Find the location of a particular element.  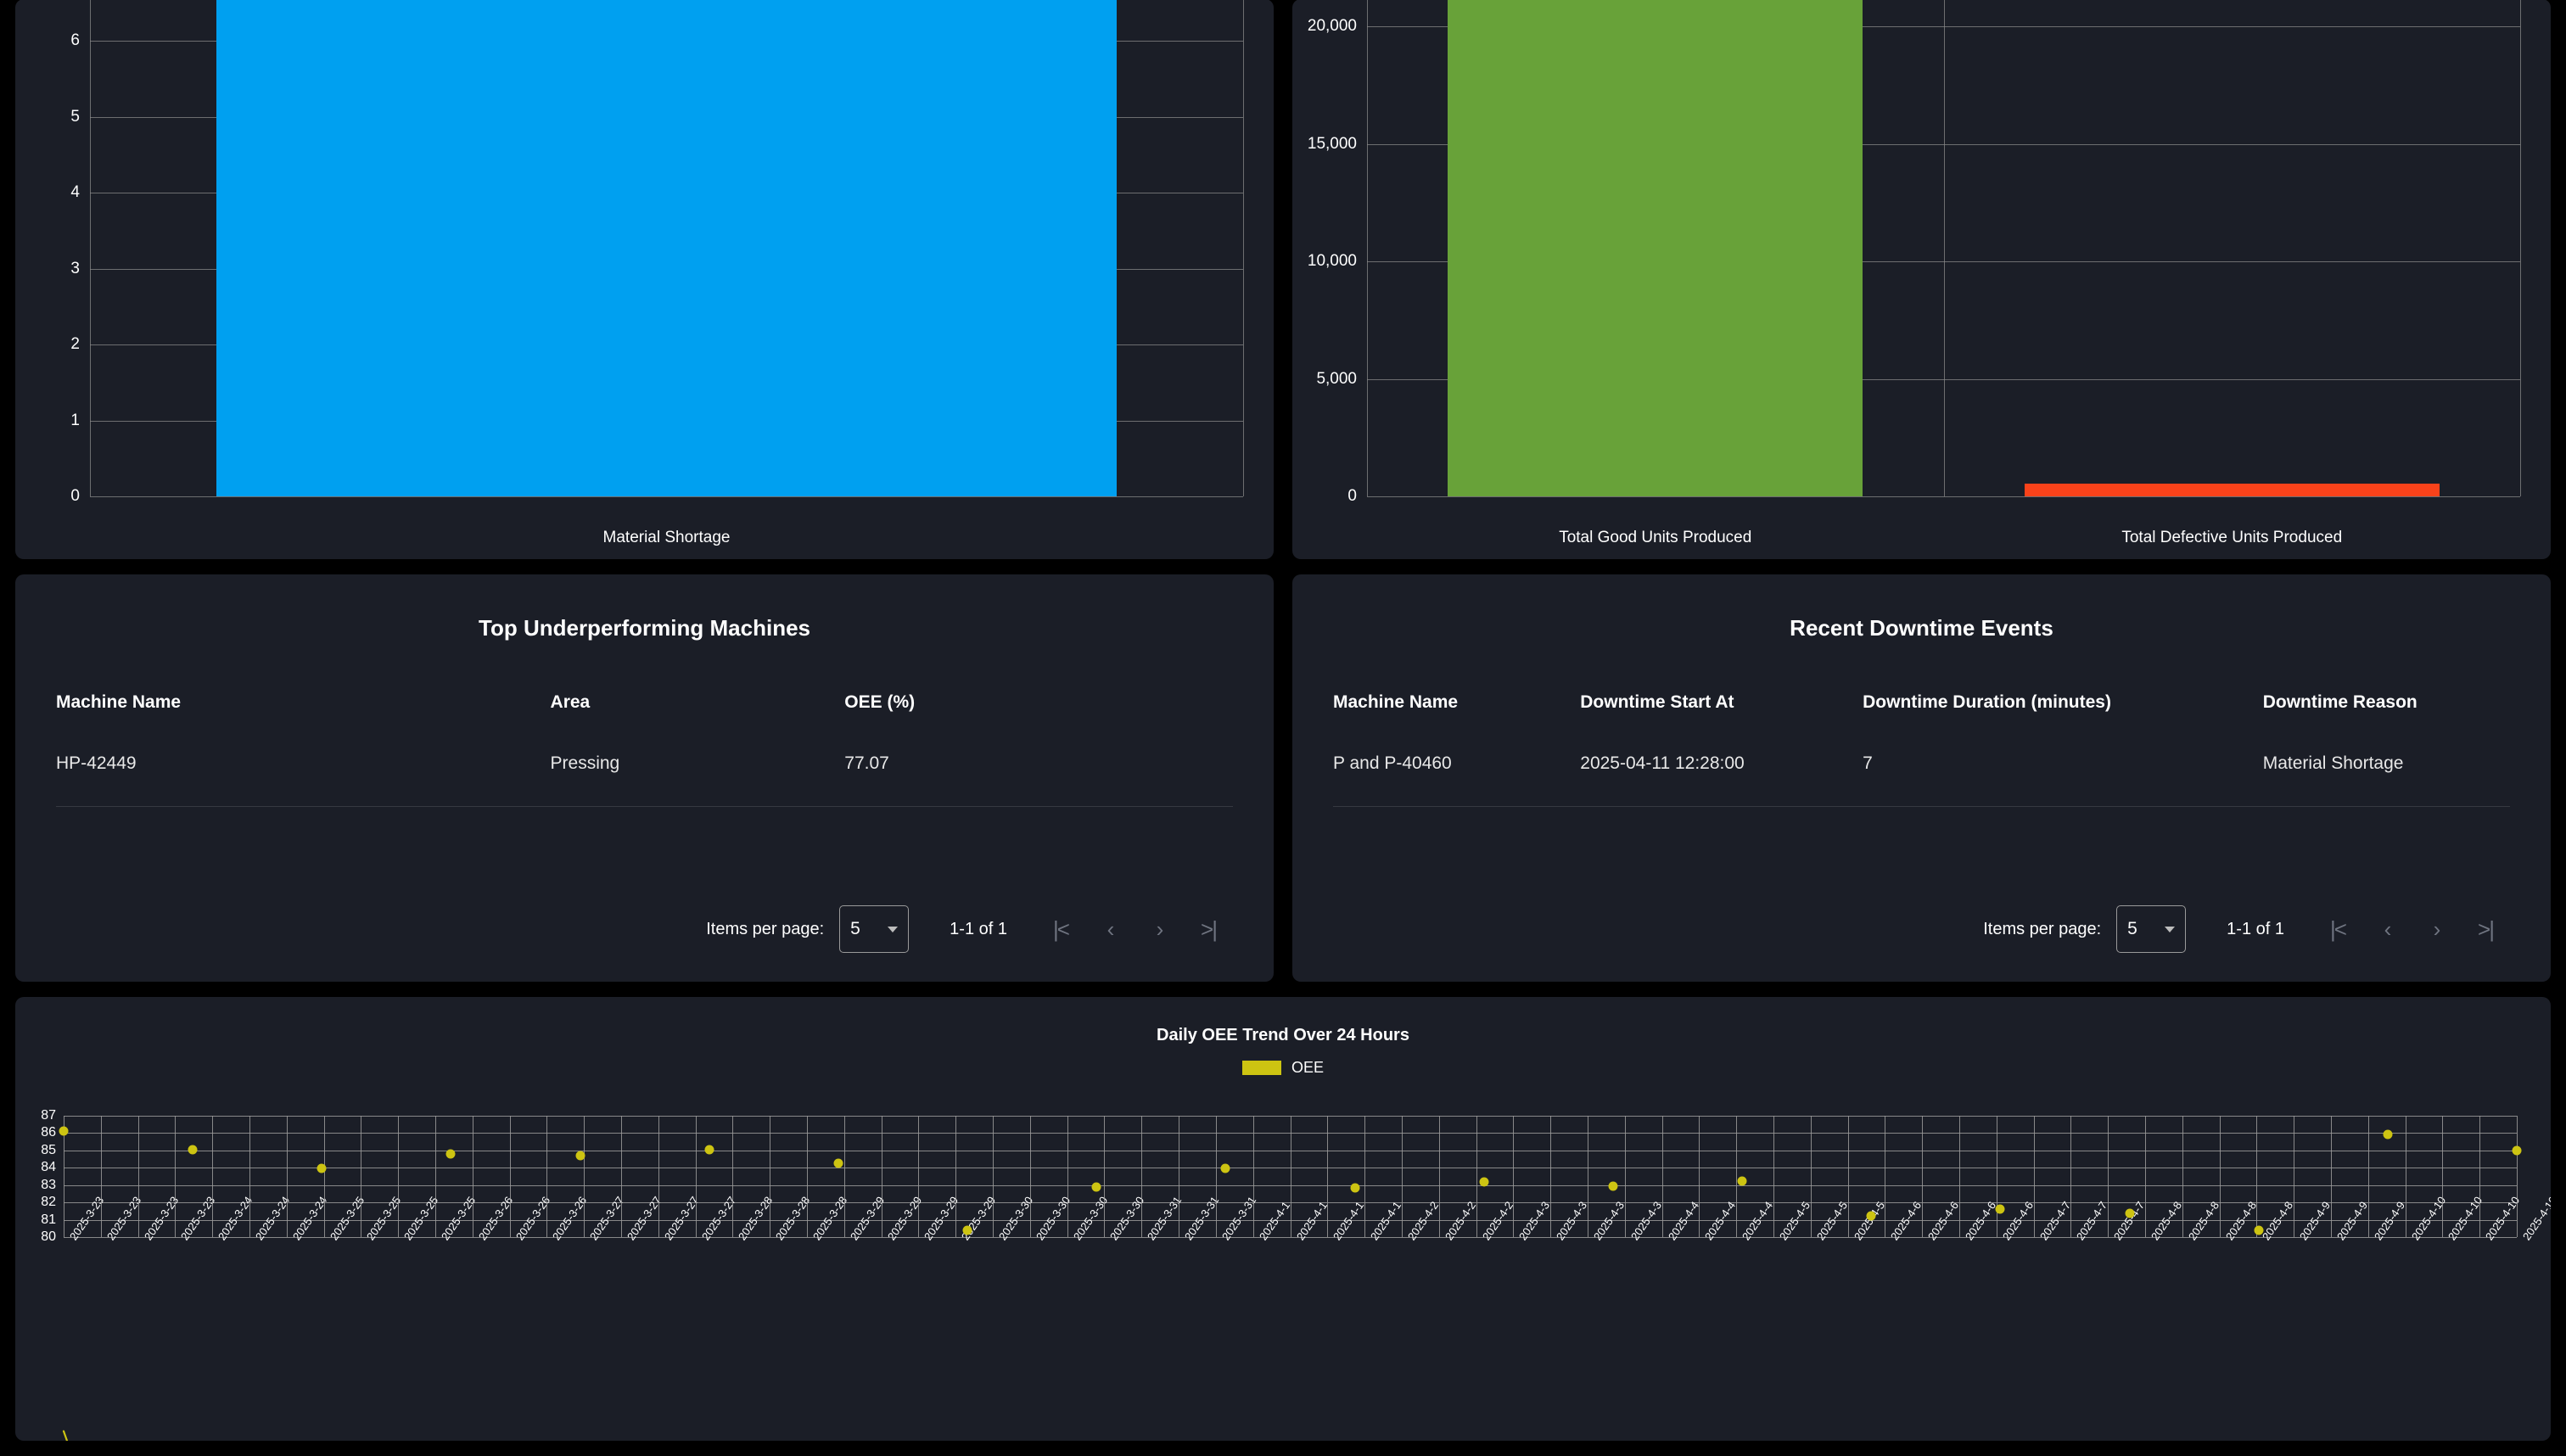

y-axis-tick-label: 86 is located at coordinates (48, 1132).